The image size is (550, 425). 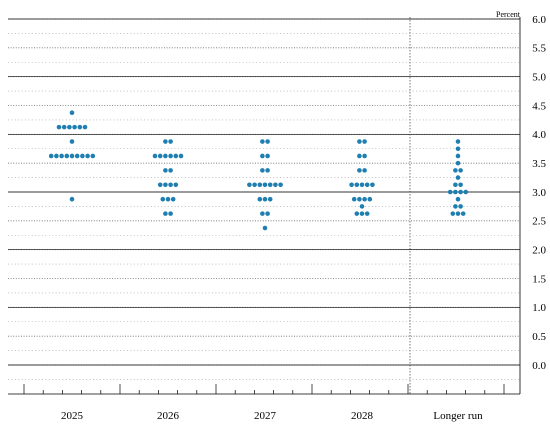 What do you see at coordinates (539, 164) in the screenshot?
I see `y-tick-label: 3.5` at bounding box center [539, 164].